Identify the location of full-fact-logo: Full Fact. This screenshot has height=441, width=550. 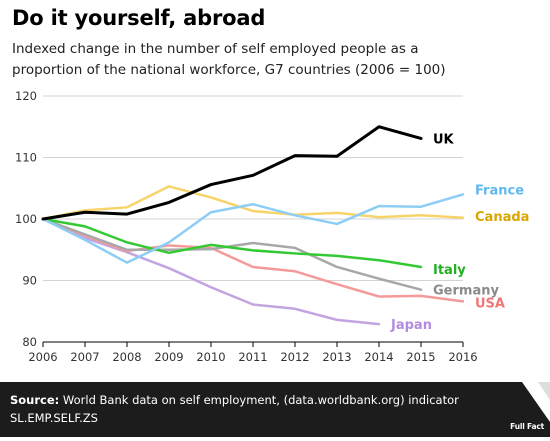
(525, 409).